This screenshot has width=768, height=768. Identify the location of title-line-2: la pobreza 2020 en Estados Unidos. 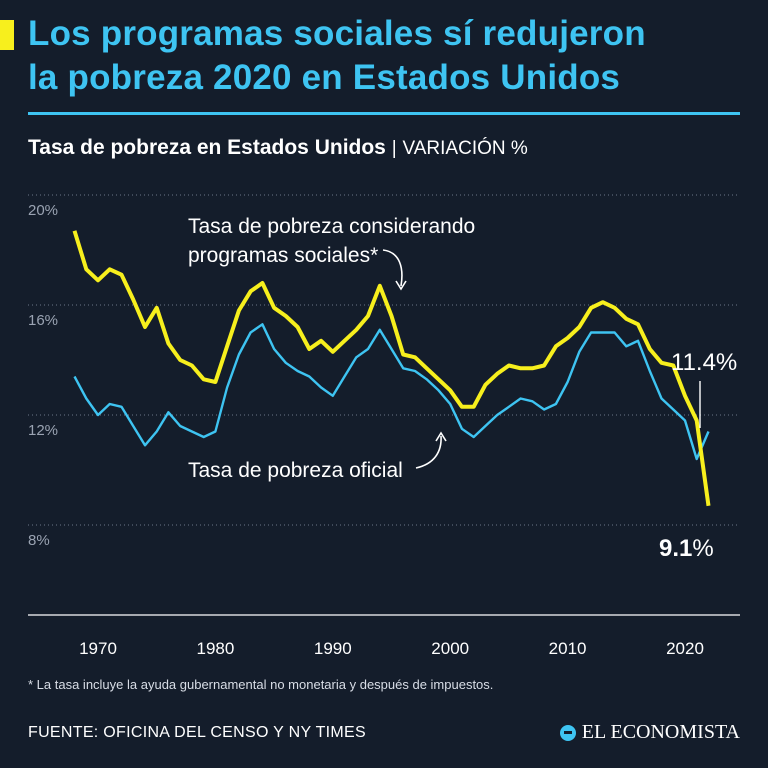
(324, 77).